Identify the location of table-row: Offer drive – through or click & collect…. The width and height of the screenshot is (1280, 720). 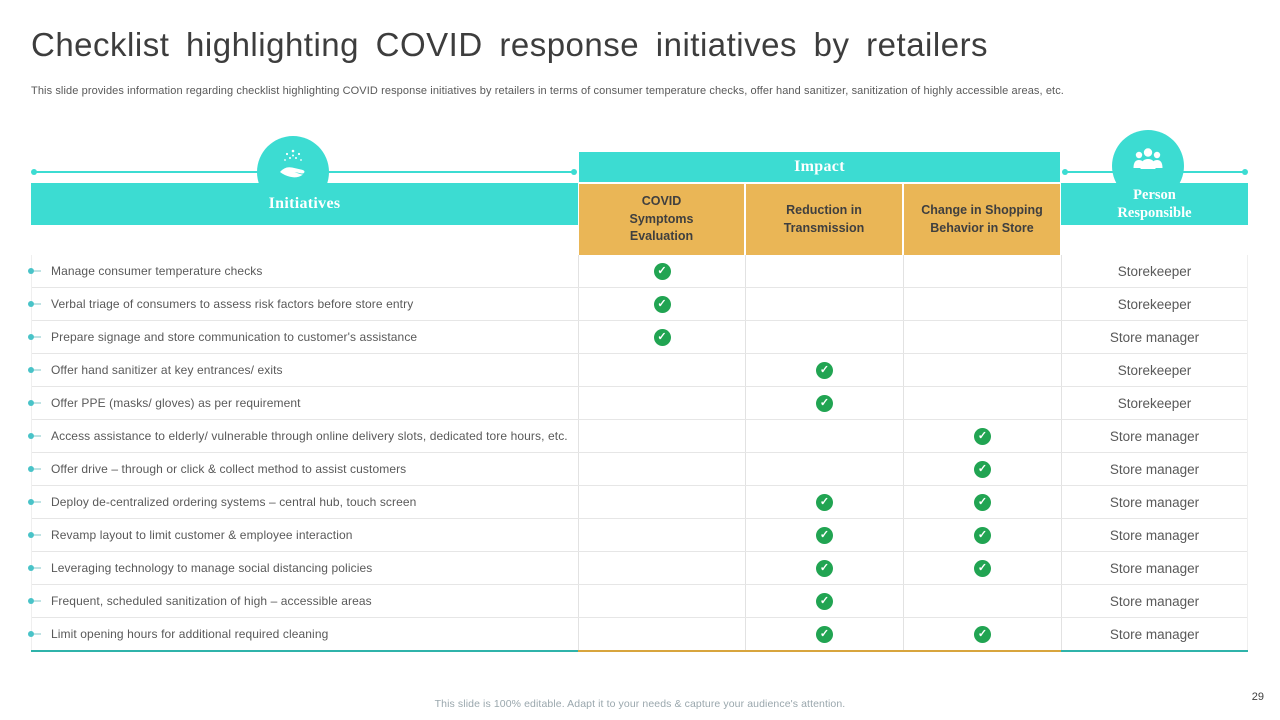
(637, 469).